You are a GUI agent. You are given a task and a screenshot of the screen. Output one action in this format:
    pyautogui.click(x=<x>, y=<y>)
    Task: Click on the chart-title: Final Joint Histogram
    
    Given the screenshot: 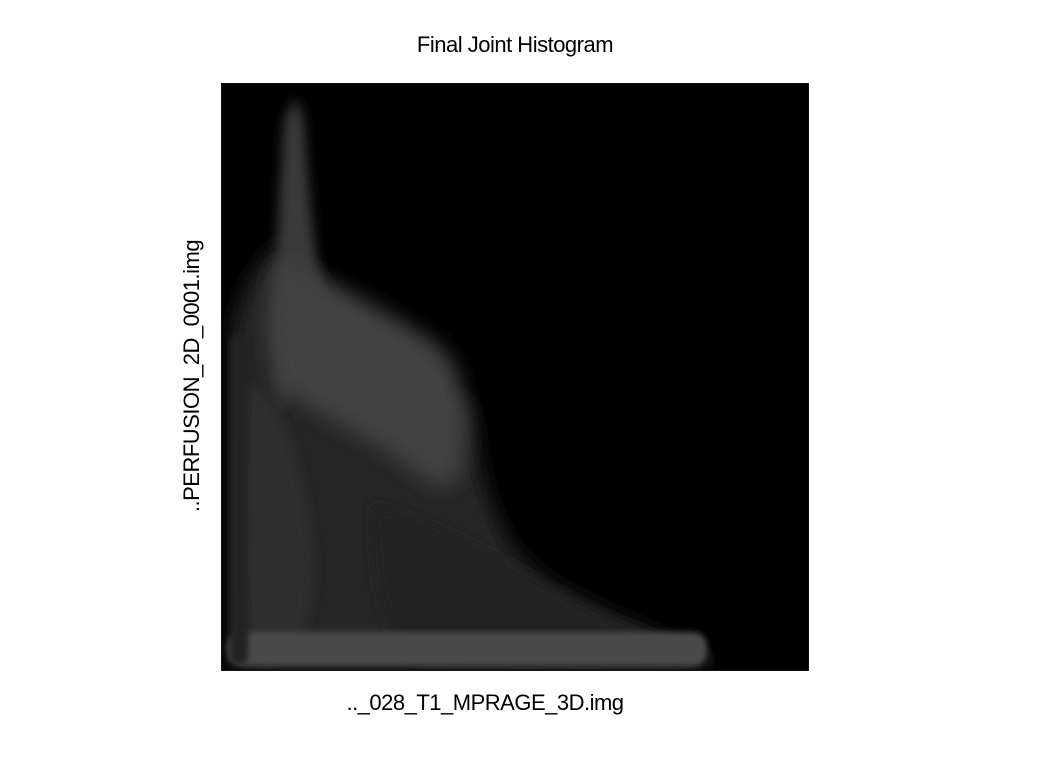 What is the action you would take?
    pyautogui.click(x=515, y=45)
    